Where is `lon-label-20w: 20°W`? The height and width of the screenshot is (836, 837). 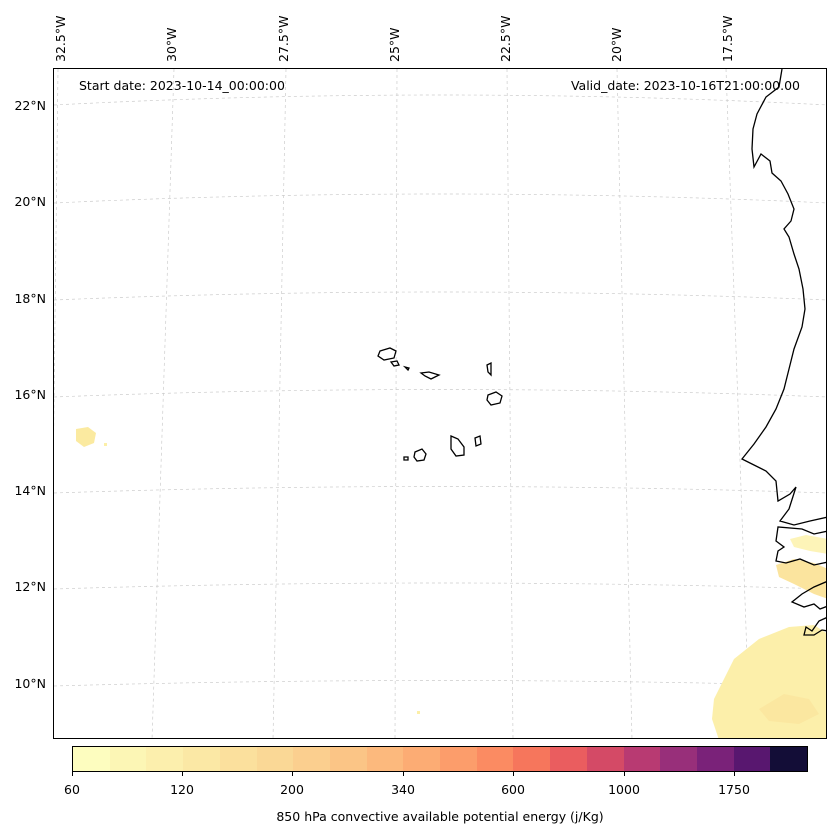
lon-label-20w: 20°W is located at coordinates (616, 44).